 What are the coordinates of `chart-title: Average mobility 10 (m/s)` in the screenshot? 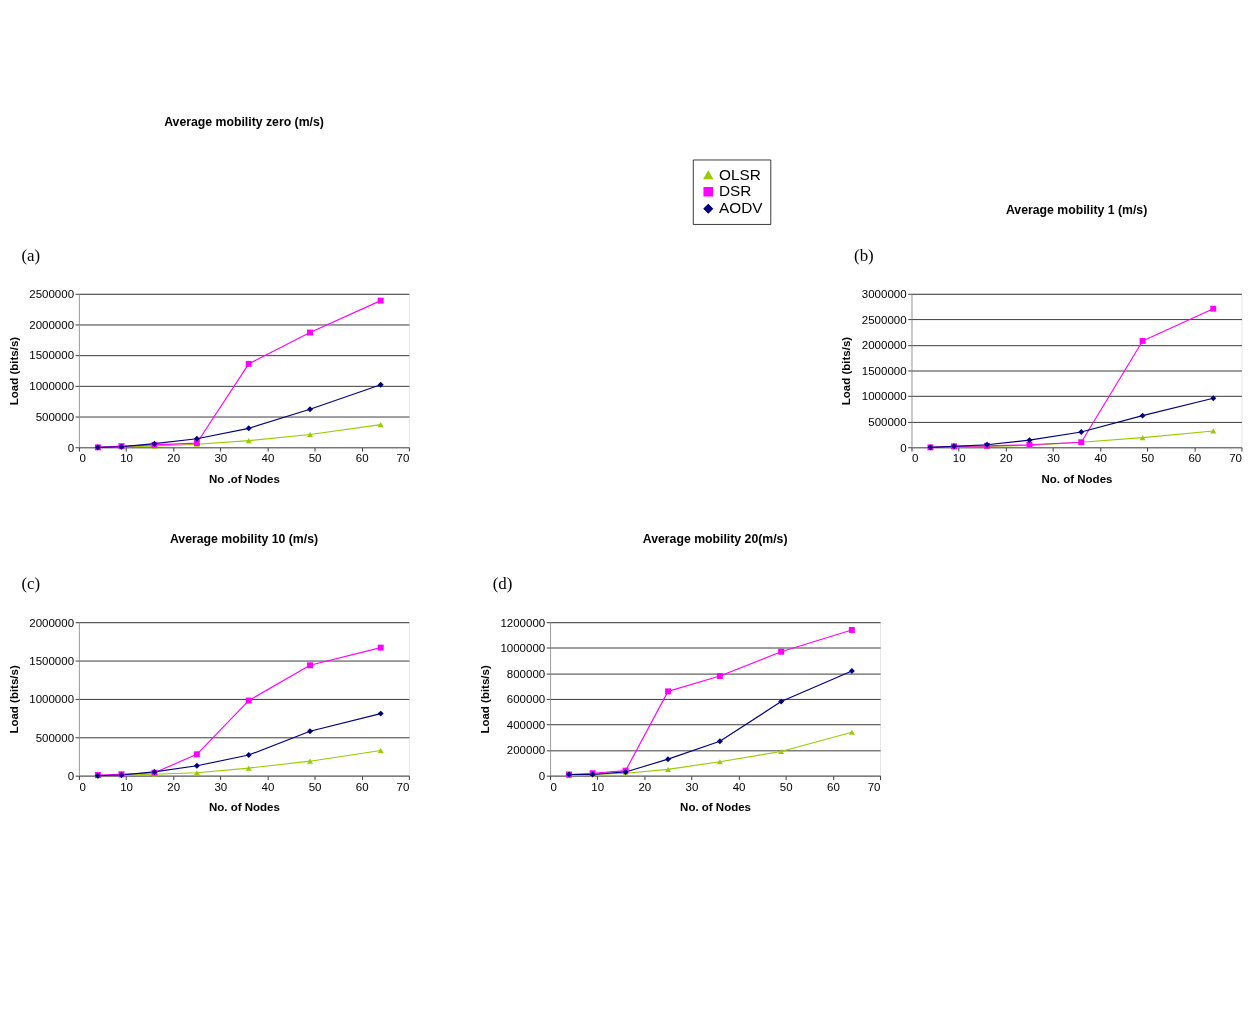 It's located at (244, 538).